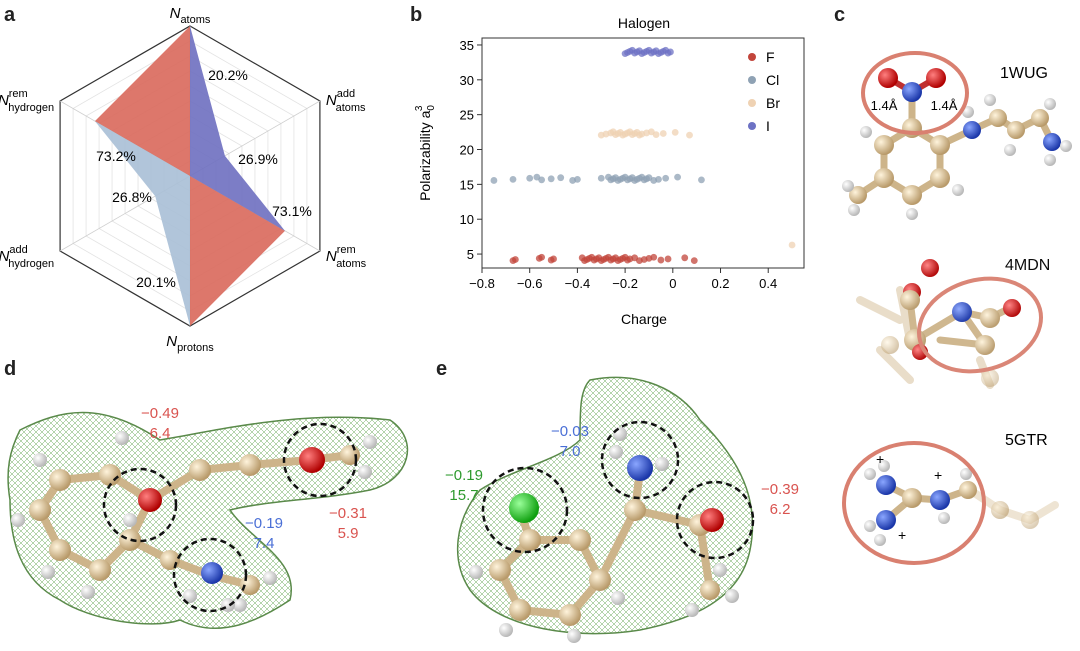 The height and width of the screenshot is (651, 1080). I want to click on x-tick-label: 0, so click(672, 283).